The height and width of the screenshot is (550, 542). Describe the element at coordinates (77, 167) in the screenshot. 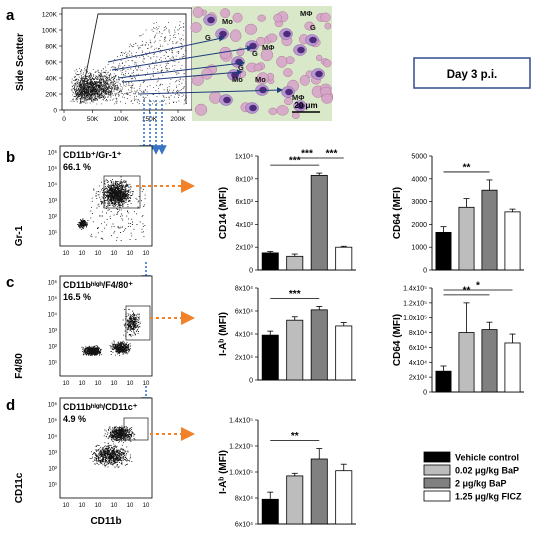

I see `flow-percent: 66.1 %` at that location.